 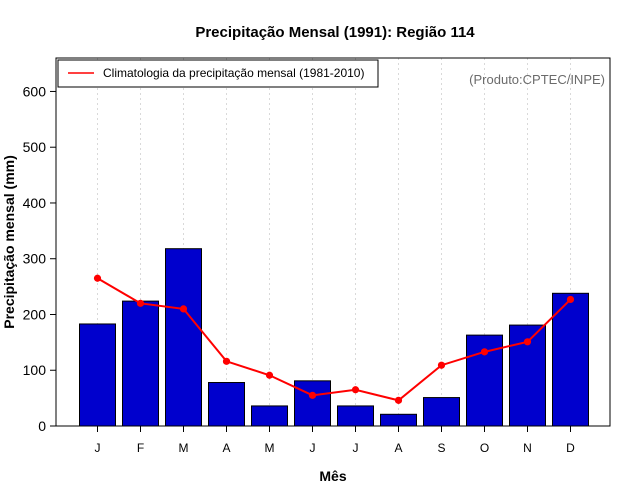 What do you see at coordinates (527, 448) in the screenshot?
I see `x-tick-label: N` at bounding box center [527, 448].